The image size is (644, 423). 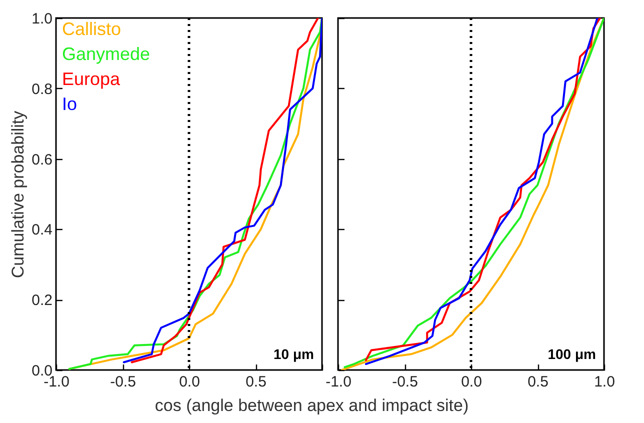 What do you see at coordinates (42, 301) in the screenshot?
I see `y-tick-label: 0.2` at bounding box center [42, 301].